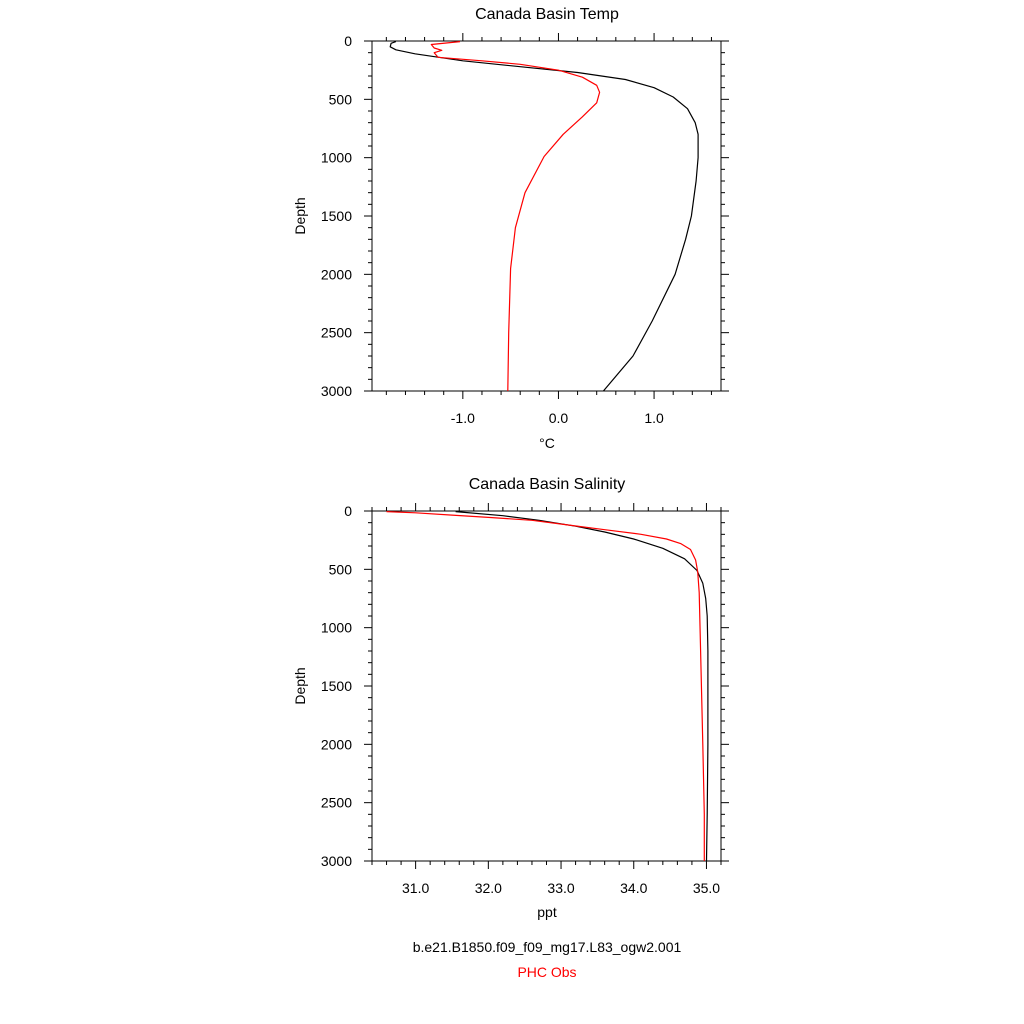 The image size is (1024, 1024). Describe the element at coordinates (560, 888) in the screenshot. I see `salinity-x-tick-label: 33.0` at that location.